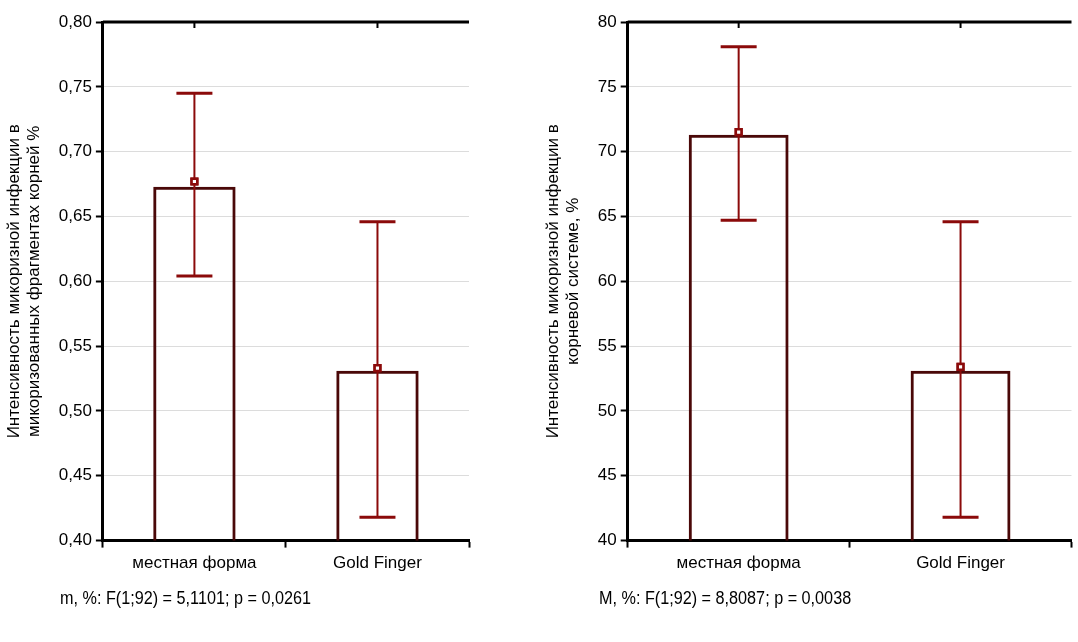  What do you see at coordinates (562, 281) in the screenshot?
I see `y-axis-title: Интенсивность микоризной инфекции в корневой системе, %` at bounding box center [562, 281].